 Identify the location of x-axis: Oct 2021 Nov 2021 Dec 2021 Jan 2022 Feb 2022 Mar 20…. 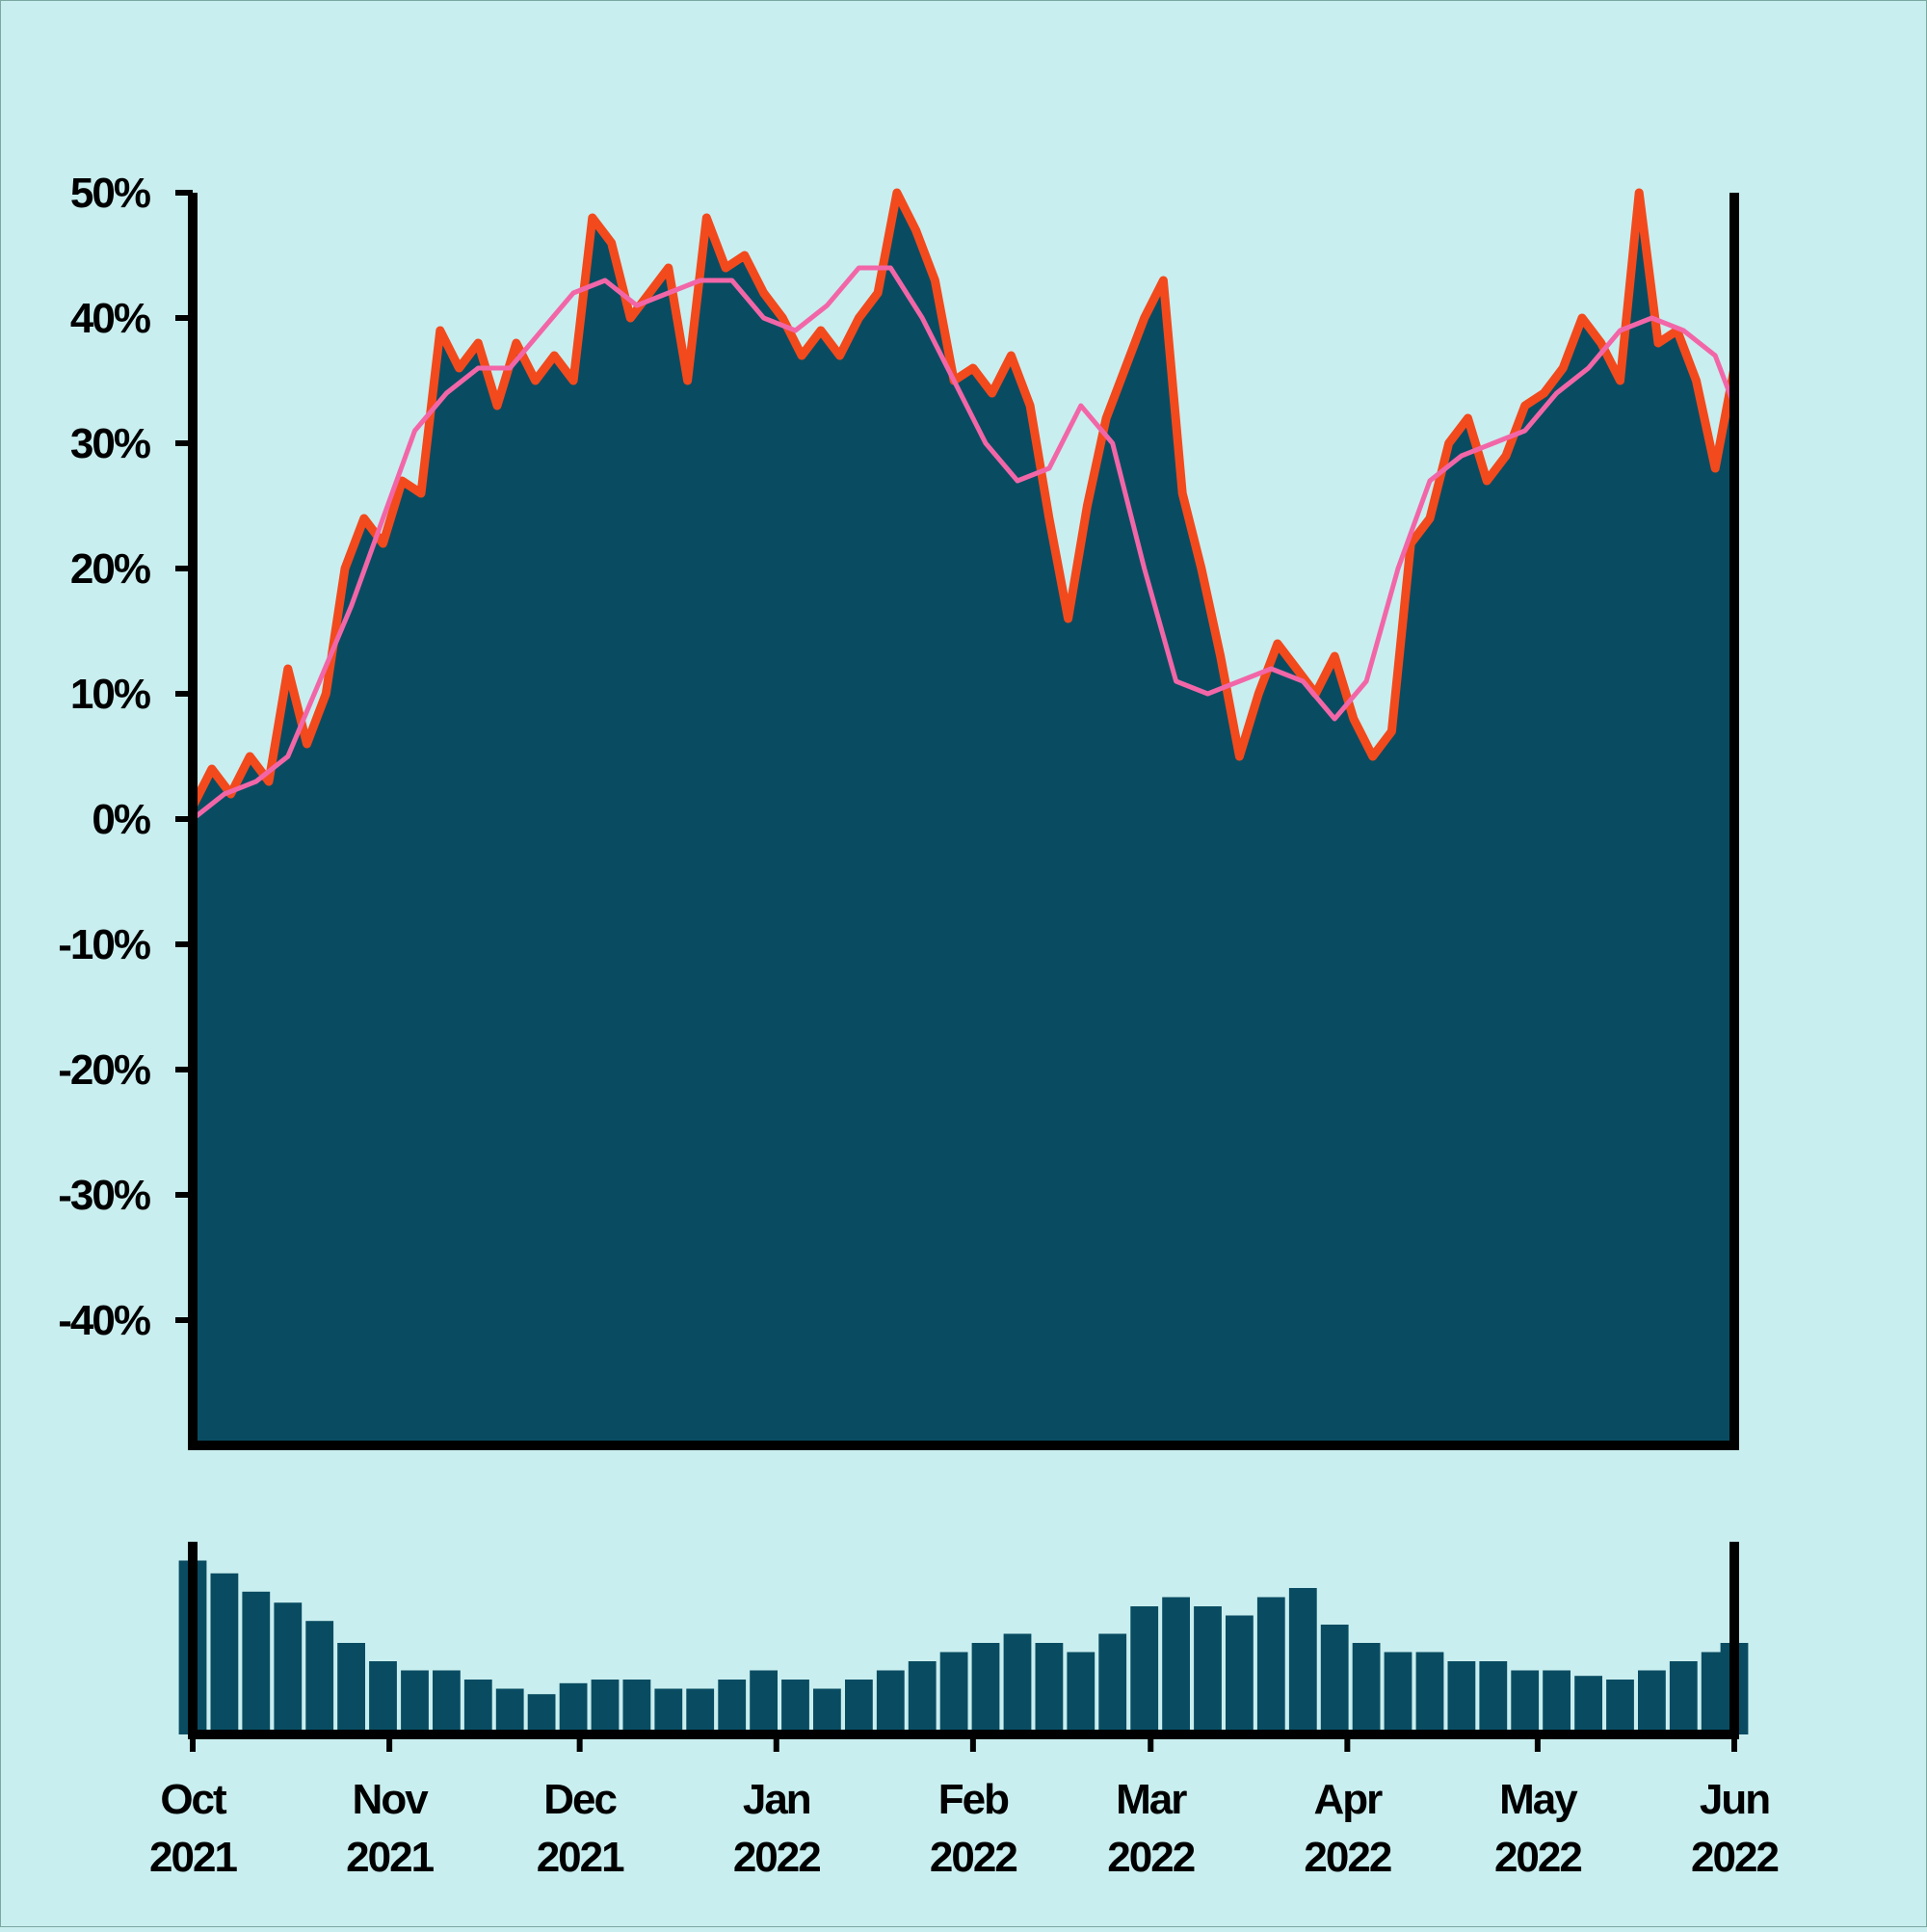
(964, 1807).